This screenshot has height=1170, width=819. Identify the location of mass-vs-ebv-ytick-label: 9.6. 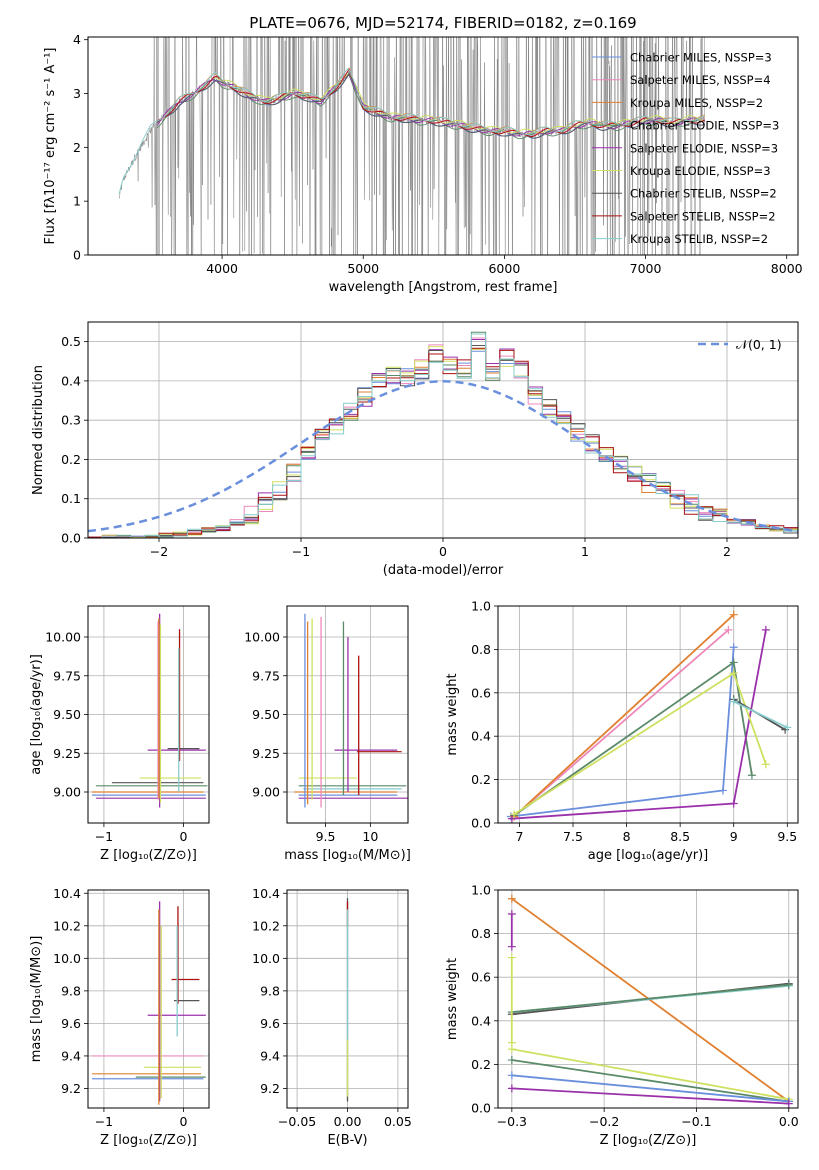
(270, 1023).